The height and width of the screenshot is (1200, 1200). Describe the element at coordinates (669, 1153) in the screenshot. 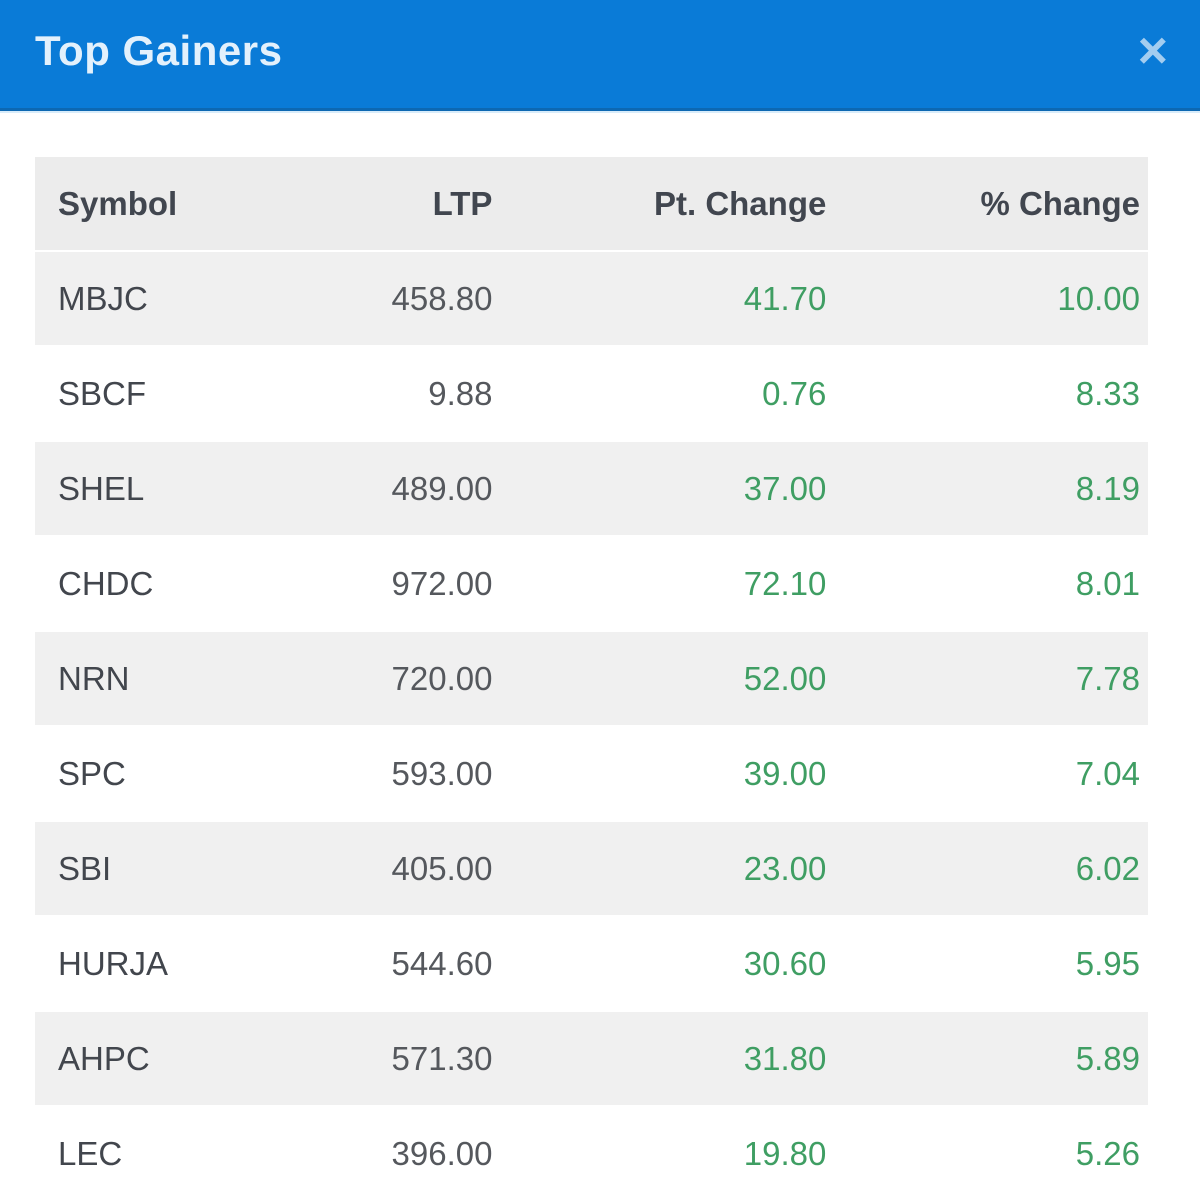

I see `pt-change-cell: 19.80` at that location.